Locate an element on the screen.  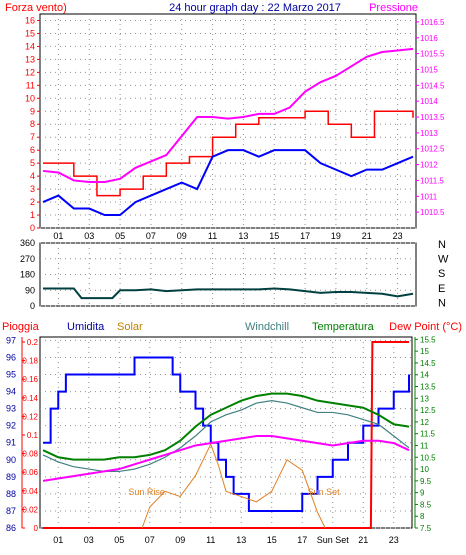
top-left-tick-label: 13 is located at coordinates (30, 59).